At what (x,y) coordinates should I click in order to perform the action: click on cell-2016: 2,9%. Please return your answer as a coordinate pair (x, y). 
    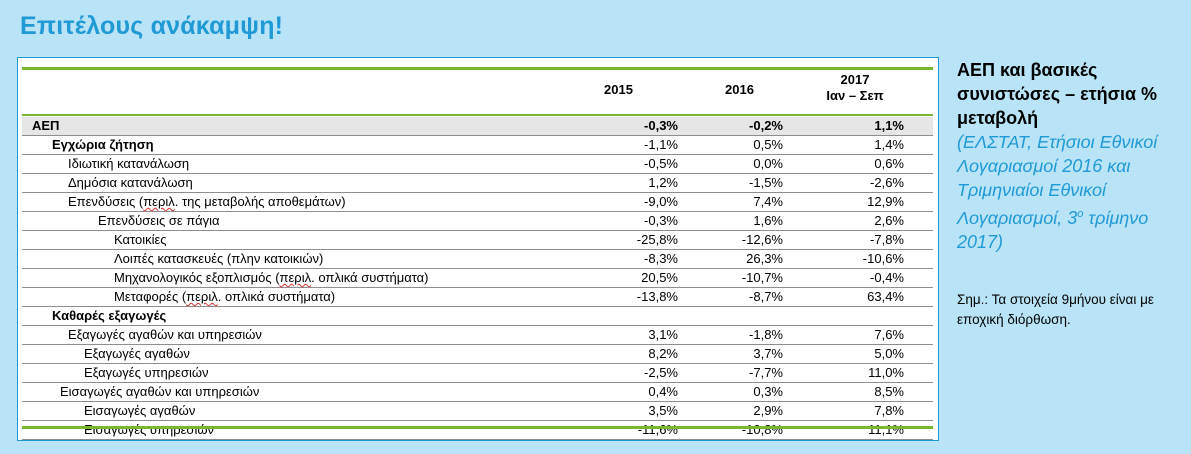
    Looking at the image, I should click on (768, 410).